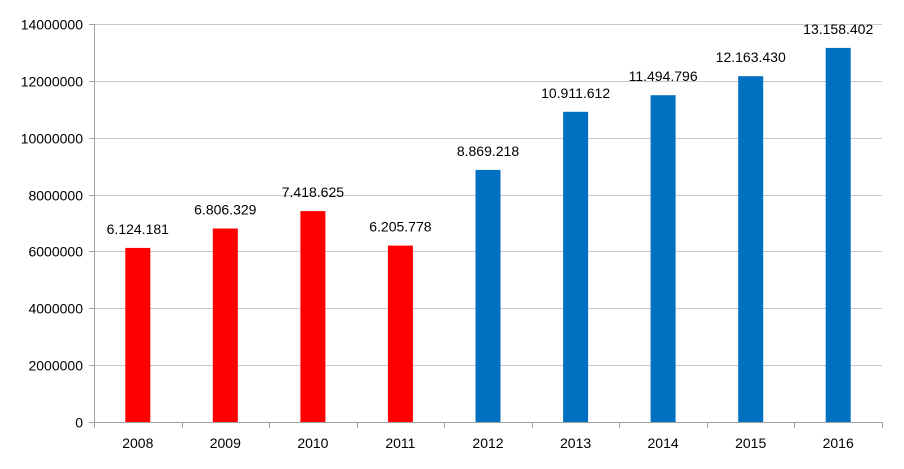 This screenshot has height=469, width=904. What do you see at coordinates (575, 93) in the screenshot?
I see `data-label-2013: 10.911.612` at bounding box center [575, 93].